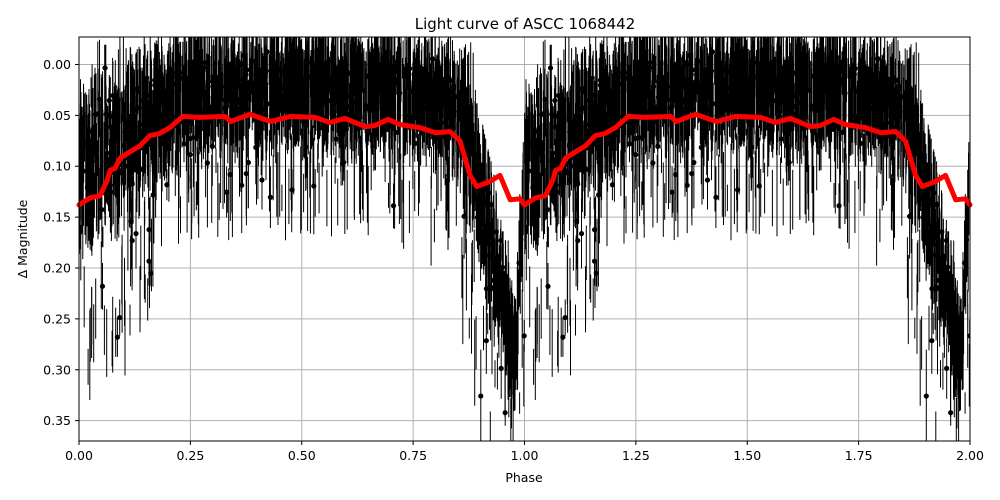 Image resolution: width=1000 pixels, height=500 pixels. What do you see at coordinates (190, 455) in the screenshot?
I see `x-tick-label: 0.25` at bounding box center [190, 455].